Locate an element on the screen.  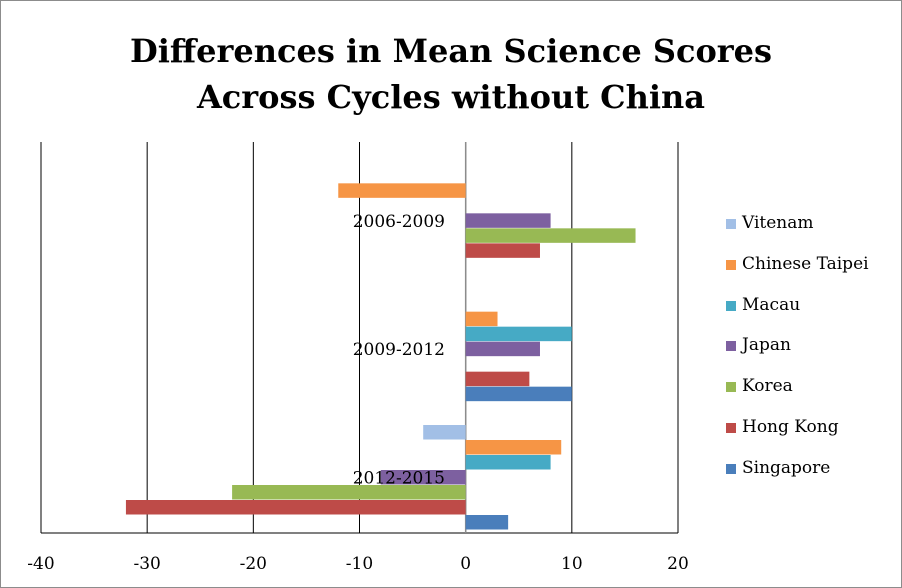
x-tick-label: -40 is located at coordinates (40, 564).